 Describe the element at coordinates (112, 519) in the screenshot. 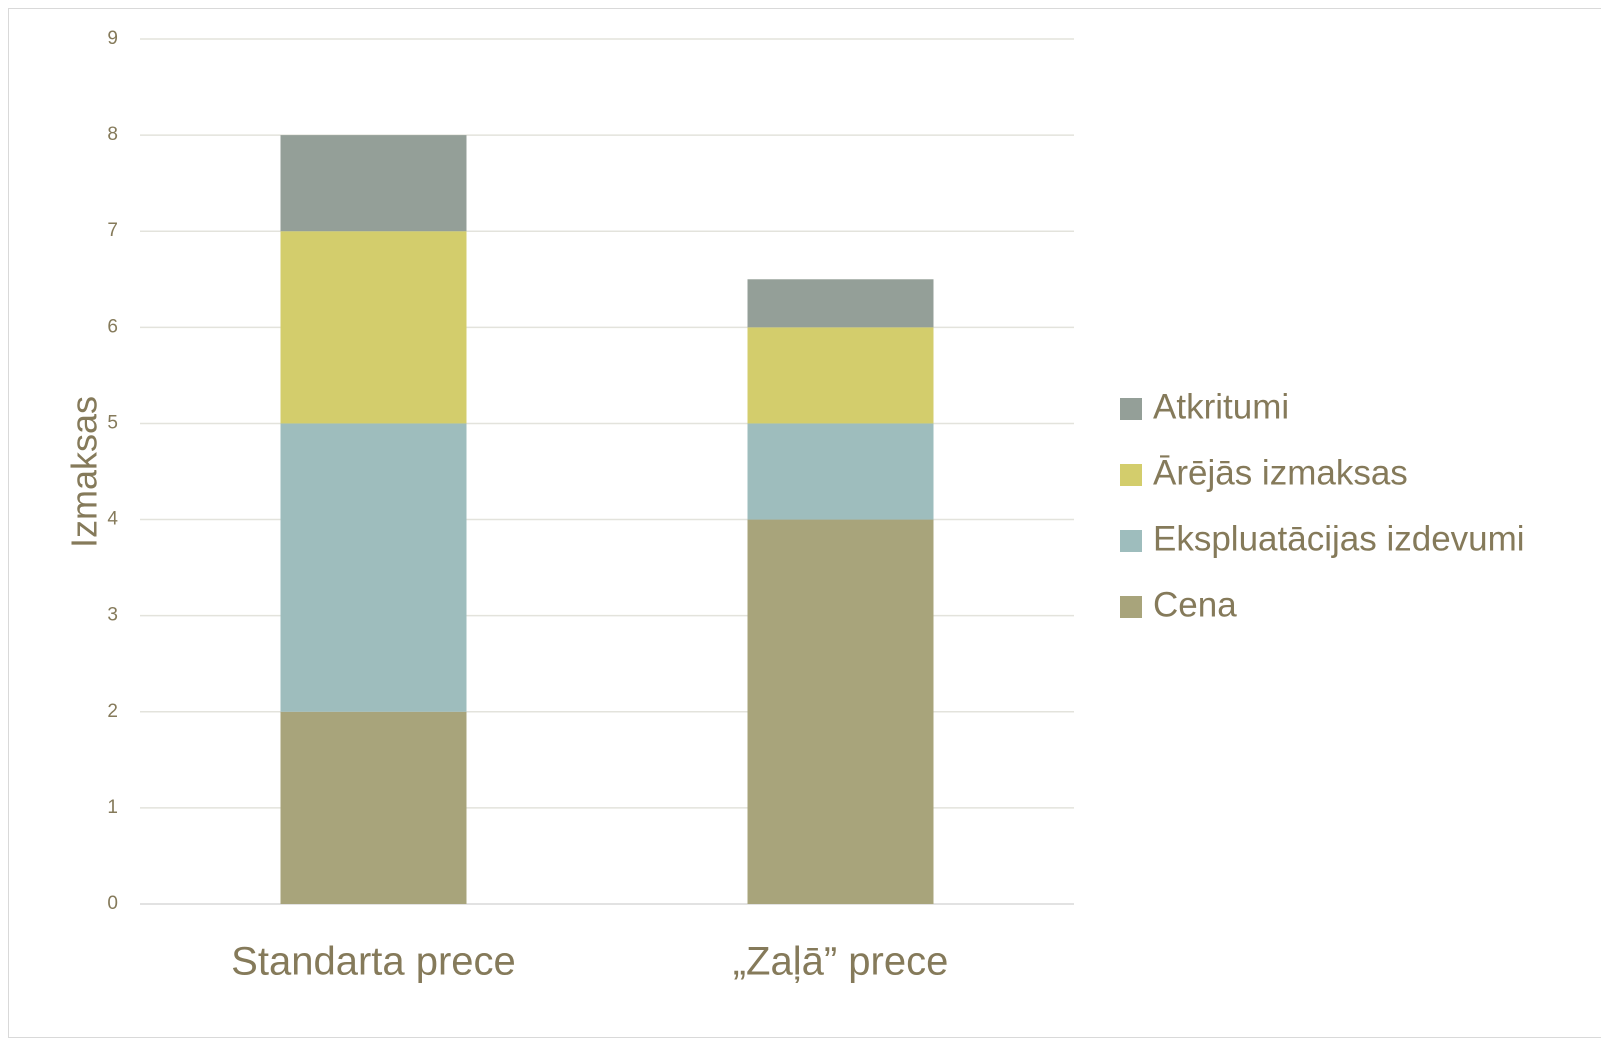

I see `y-tick-label: 4` at that location.